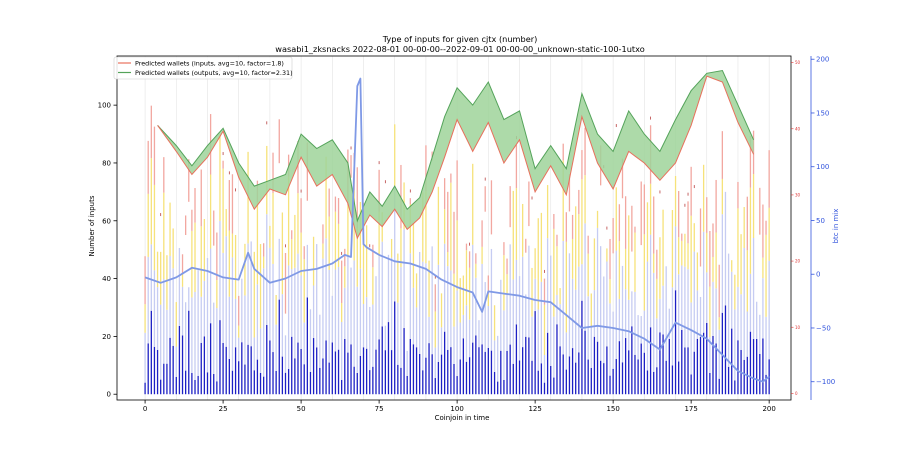 This screenshot has height=450, width=900. What do you see at coordinates (798, 327) in the screenshot?
I see `y3-tick-label: 10` at bounding box center [798, 327].